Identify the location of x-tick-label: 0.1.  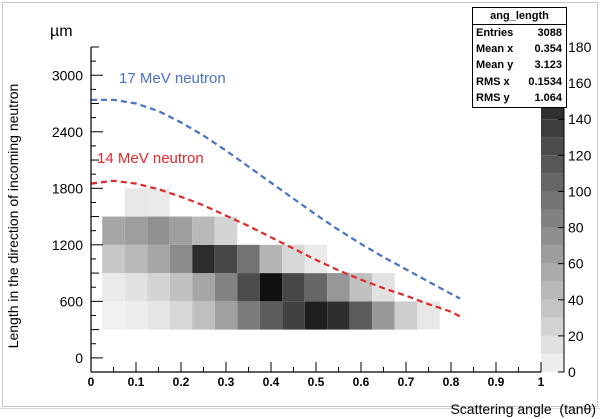
(136, 382).